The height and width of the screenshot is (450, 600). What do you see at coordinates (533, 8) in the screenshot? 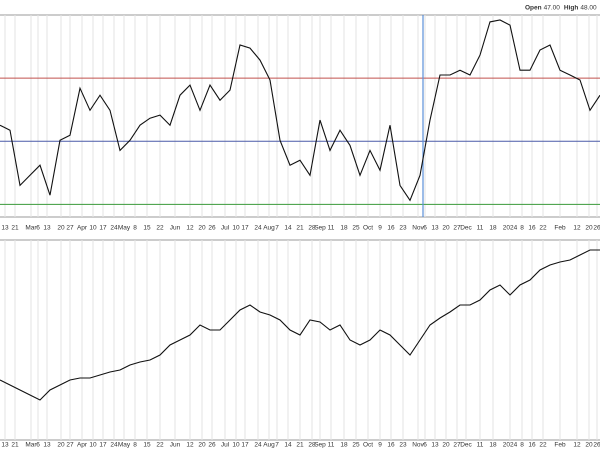
I see `quote-label: Open` at bounding box center [533, 8].